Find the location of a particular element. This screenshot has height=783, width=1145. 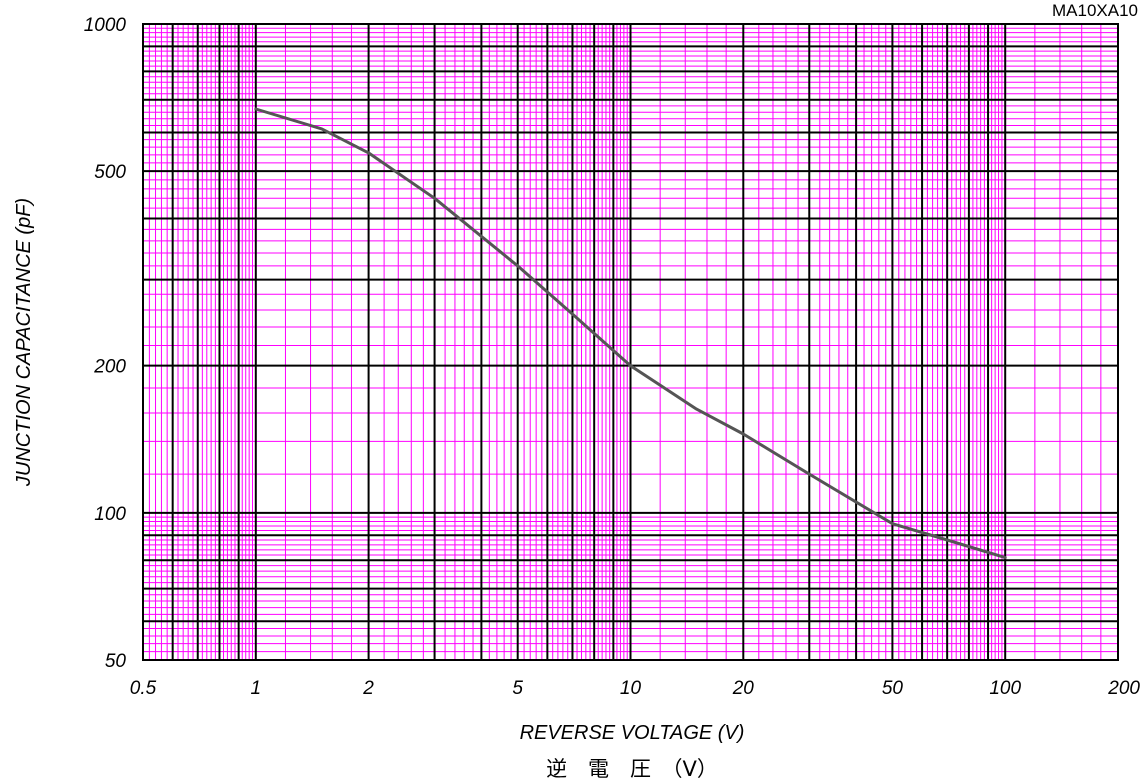

x-tick-label: 2 is located at coordinates (368, 688).